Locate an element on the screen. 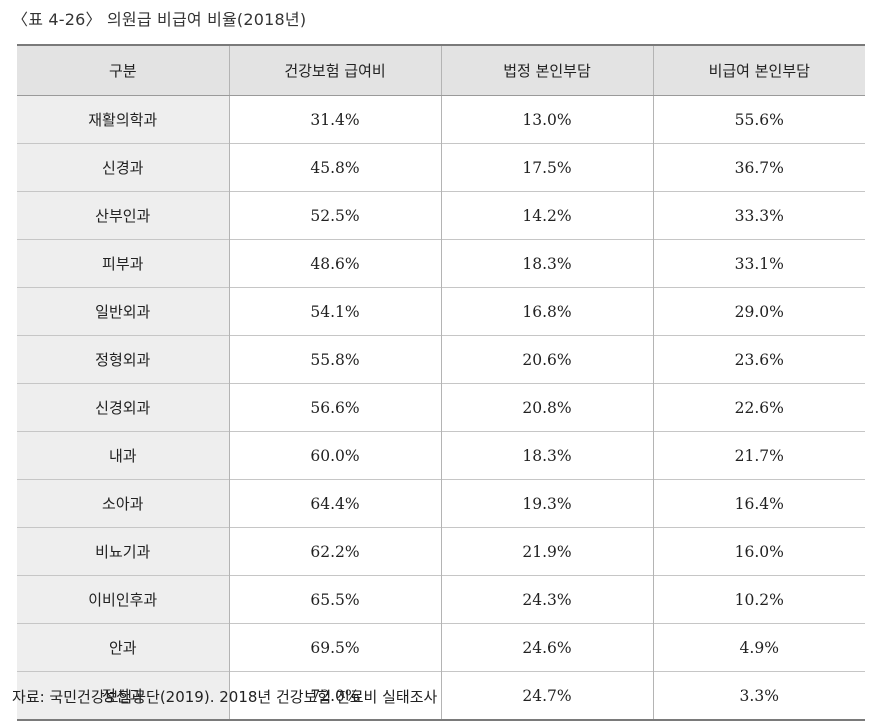  row-category-cell: 피부과 is located at coordinates (123, 263).